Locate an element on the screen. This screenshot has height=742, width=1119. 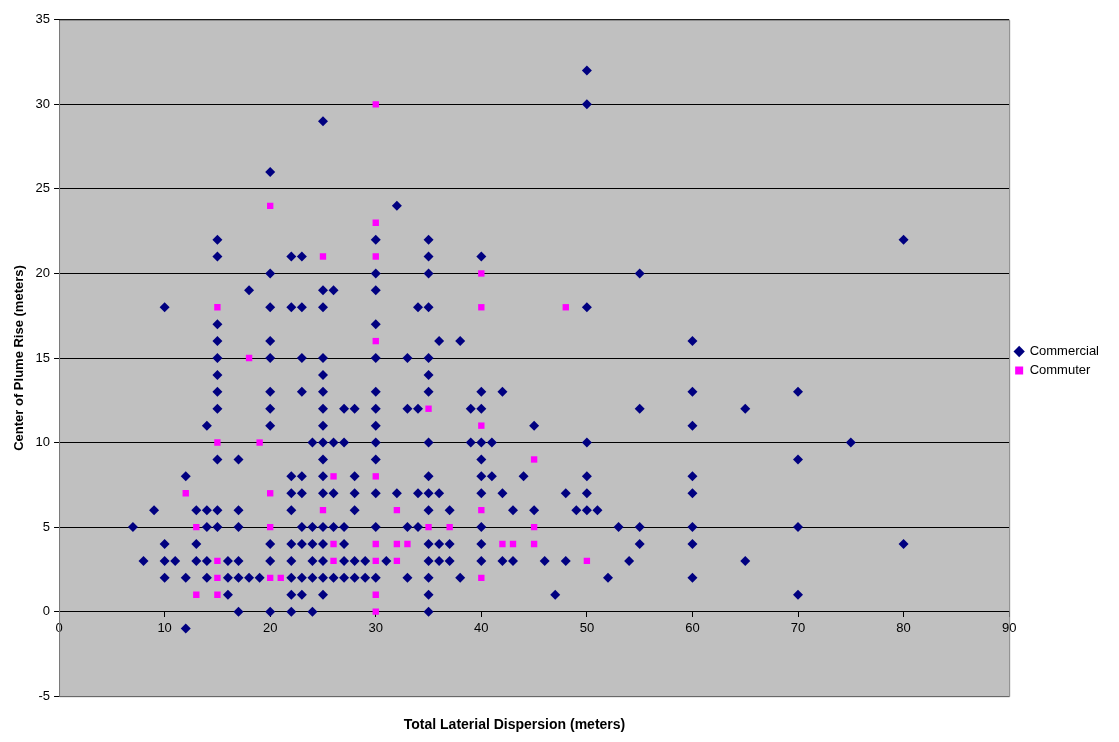
x-tick-label: 90 is located at coordinates (1009, 628).